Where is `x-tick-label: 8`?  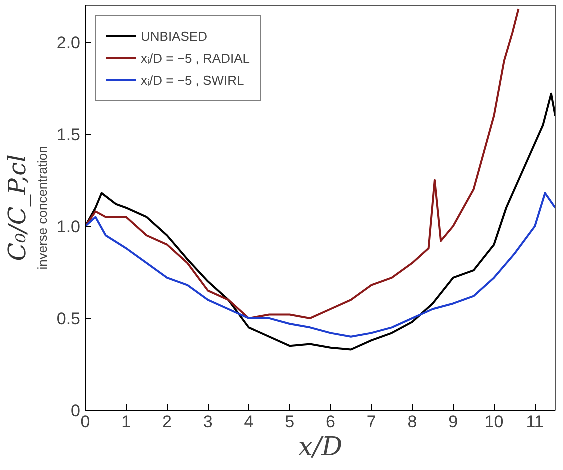
x-tick-label: 8 is located at coordinates (413, 422).